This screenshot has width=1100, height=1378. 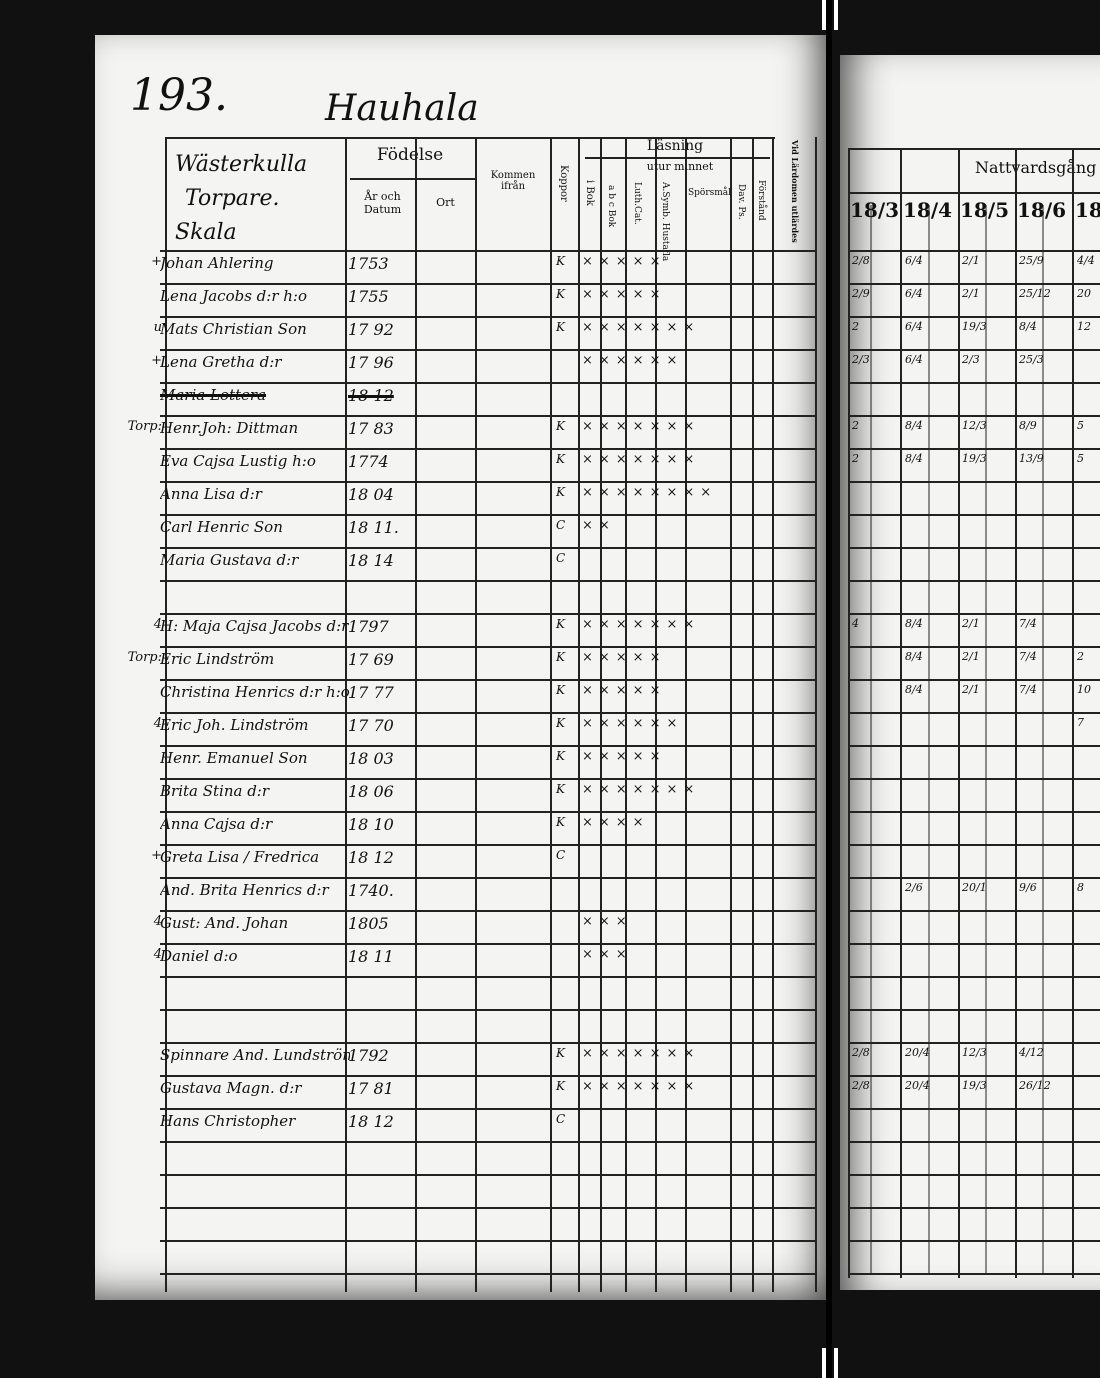 I want to click on person-name: Maria Gustava d:r, so click(x=229, y=560).